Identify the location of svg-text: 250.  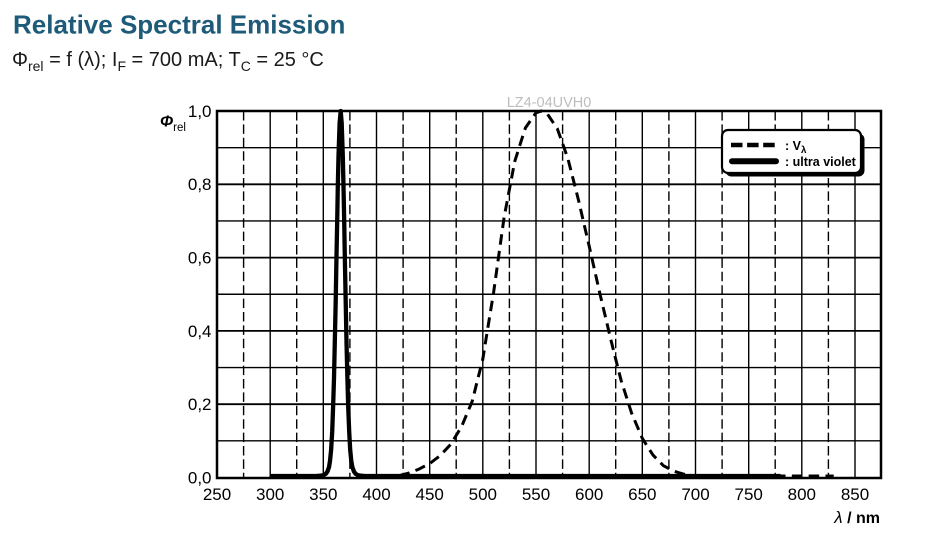
(217, 494).